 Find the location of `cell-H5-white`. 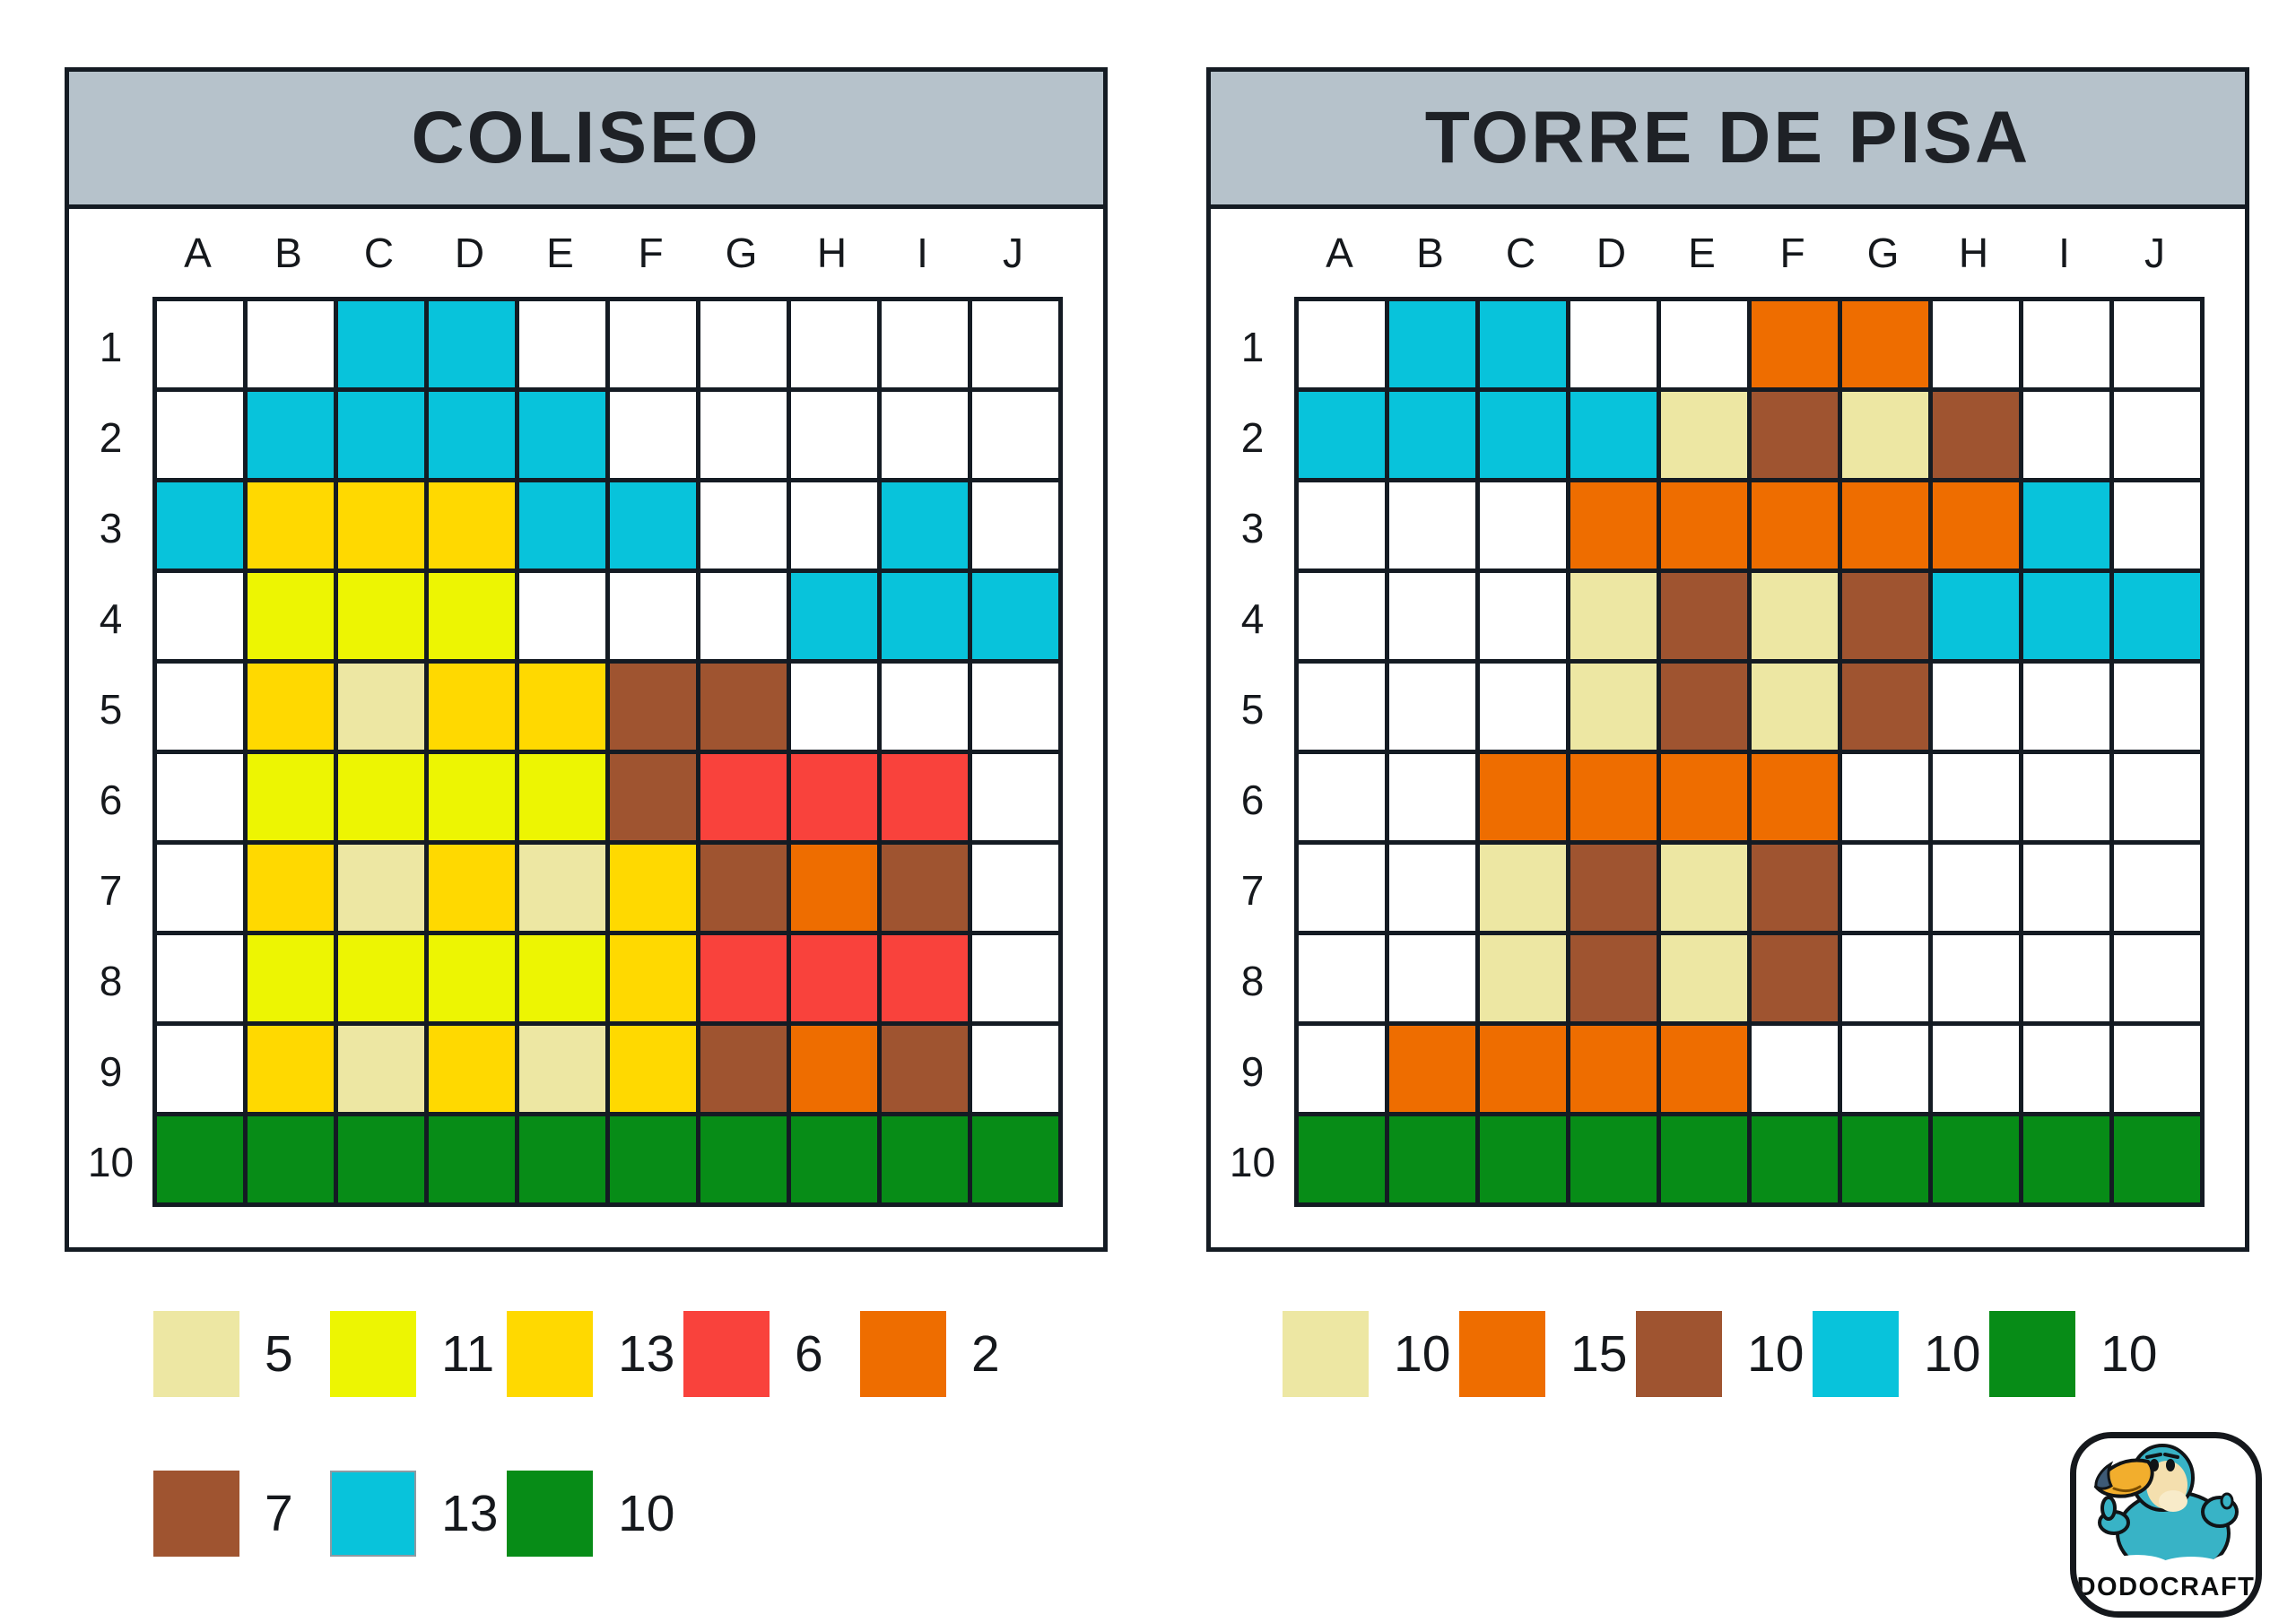

cell-H5-white is located at coordinates (1976, 707).